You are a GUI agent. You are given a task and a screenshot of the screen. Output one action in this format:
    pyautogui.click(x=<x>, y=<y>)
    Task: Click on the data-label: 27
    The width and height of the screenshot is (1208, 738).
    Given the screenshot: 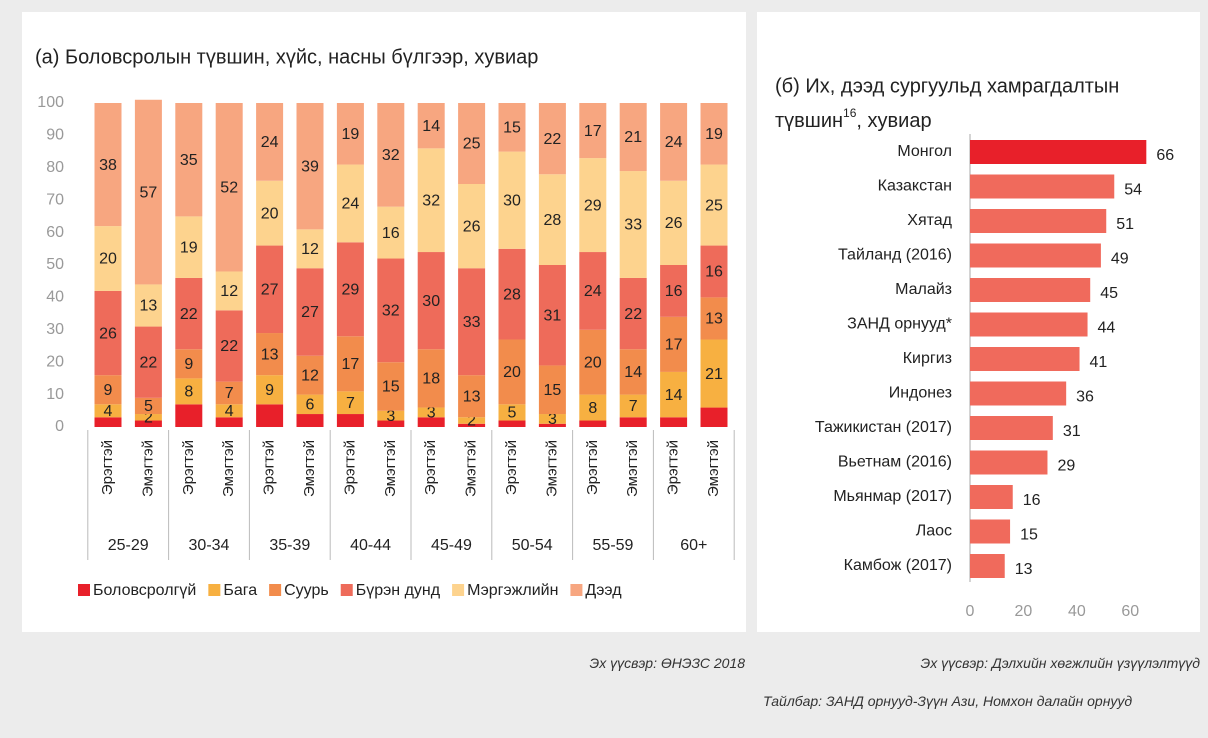 What is the action you would take?
    pyautogui.click(x=270, y=290)
    